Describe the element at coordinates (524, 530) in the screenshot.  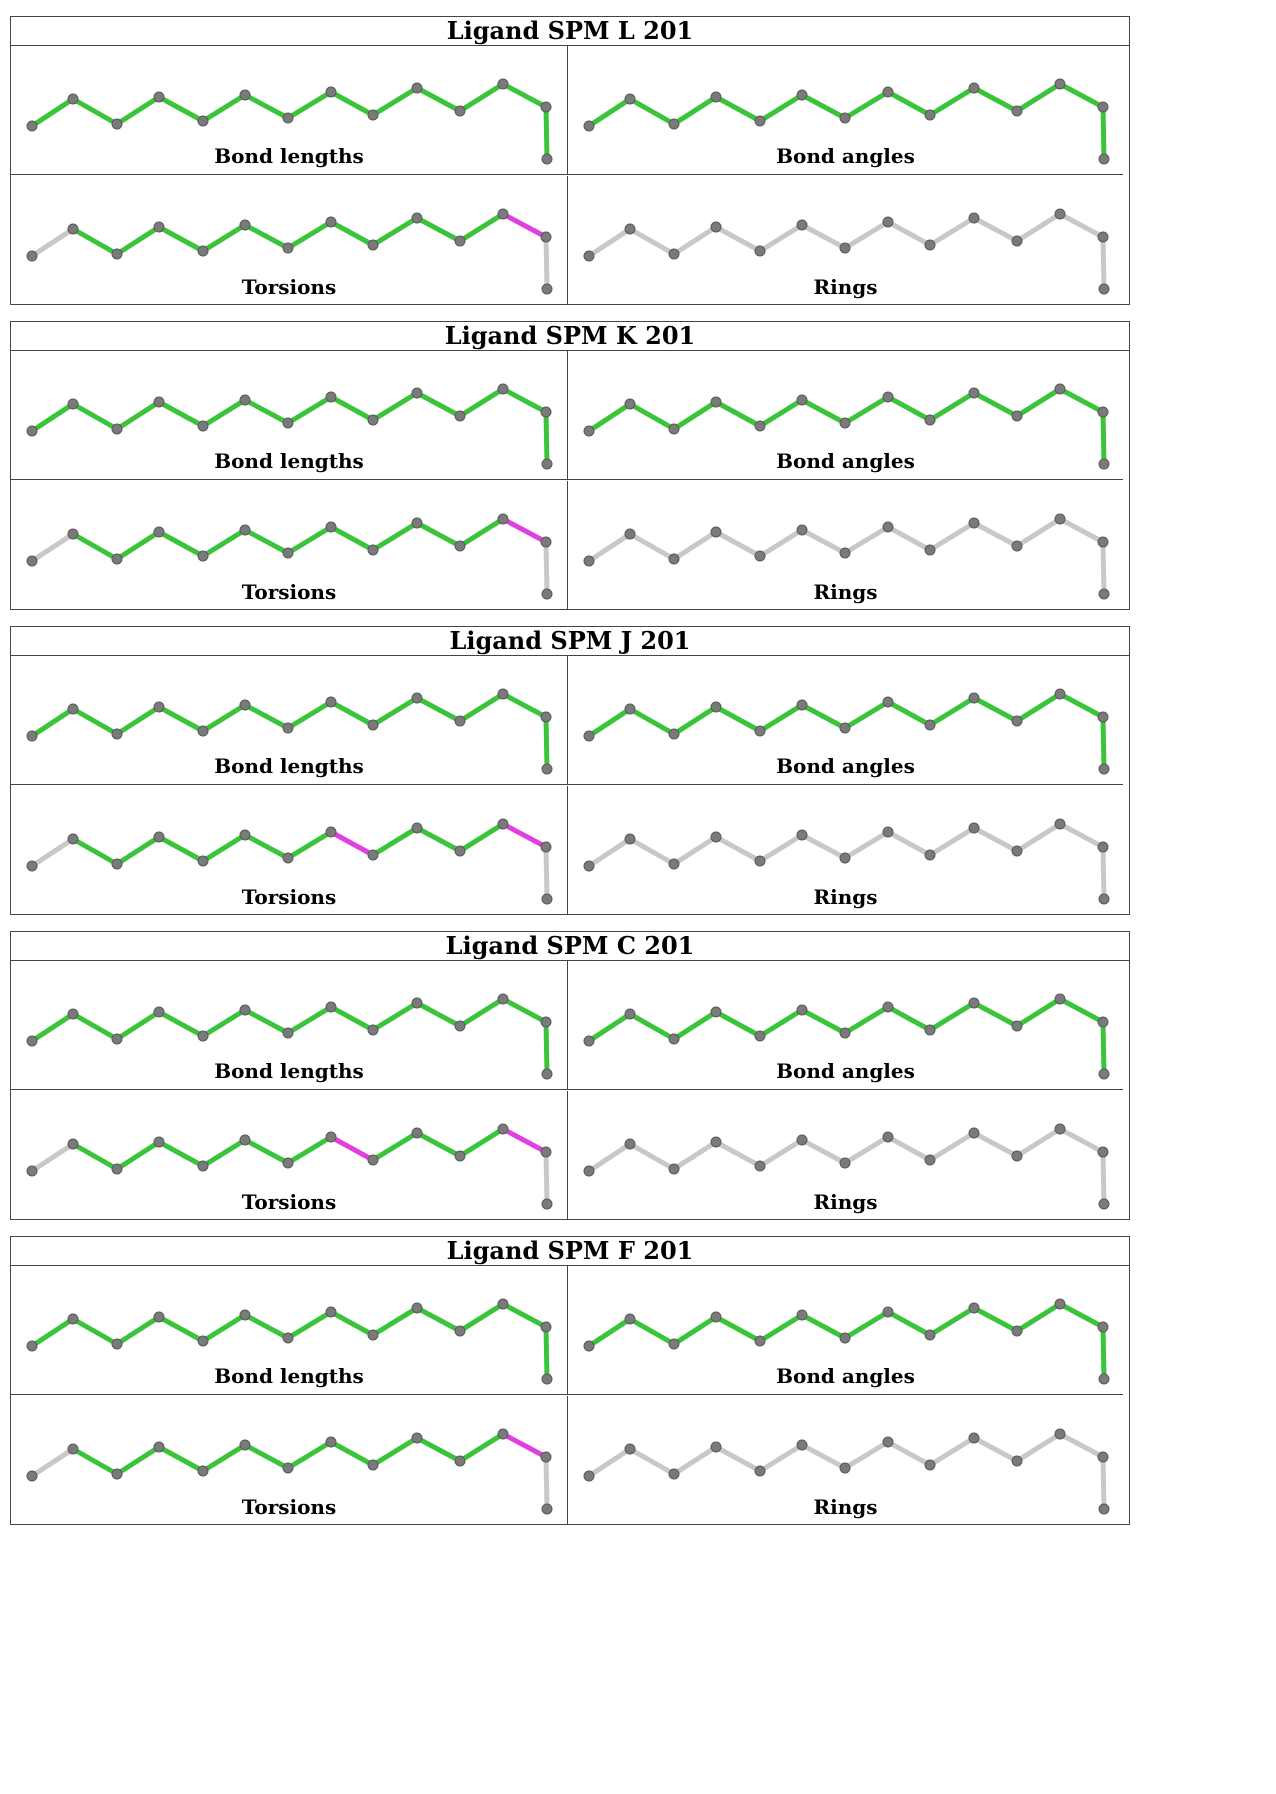
I see `bond-outlier` at that location.